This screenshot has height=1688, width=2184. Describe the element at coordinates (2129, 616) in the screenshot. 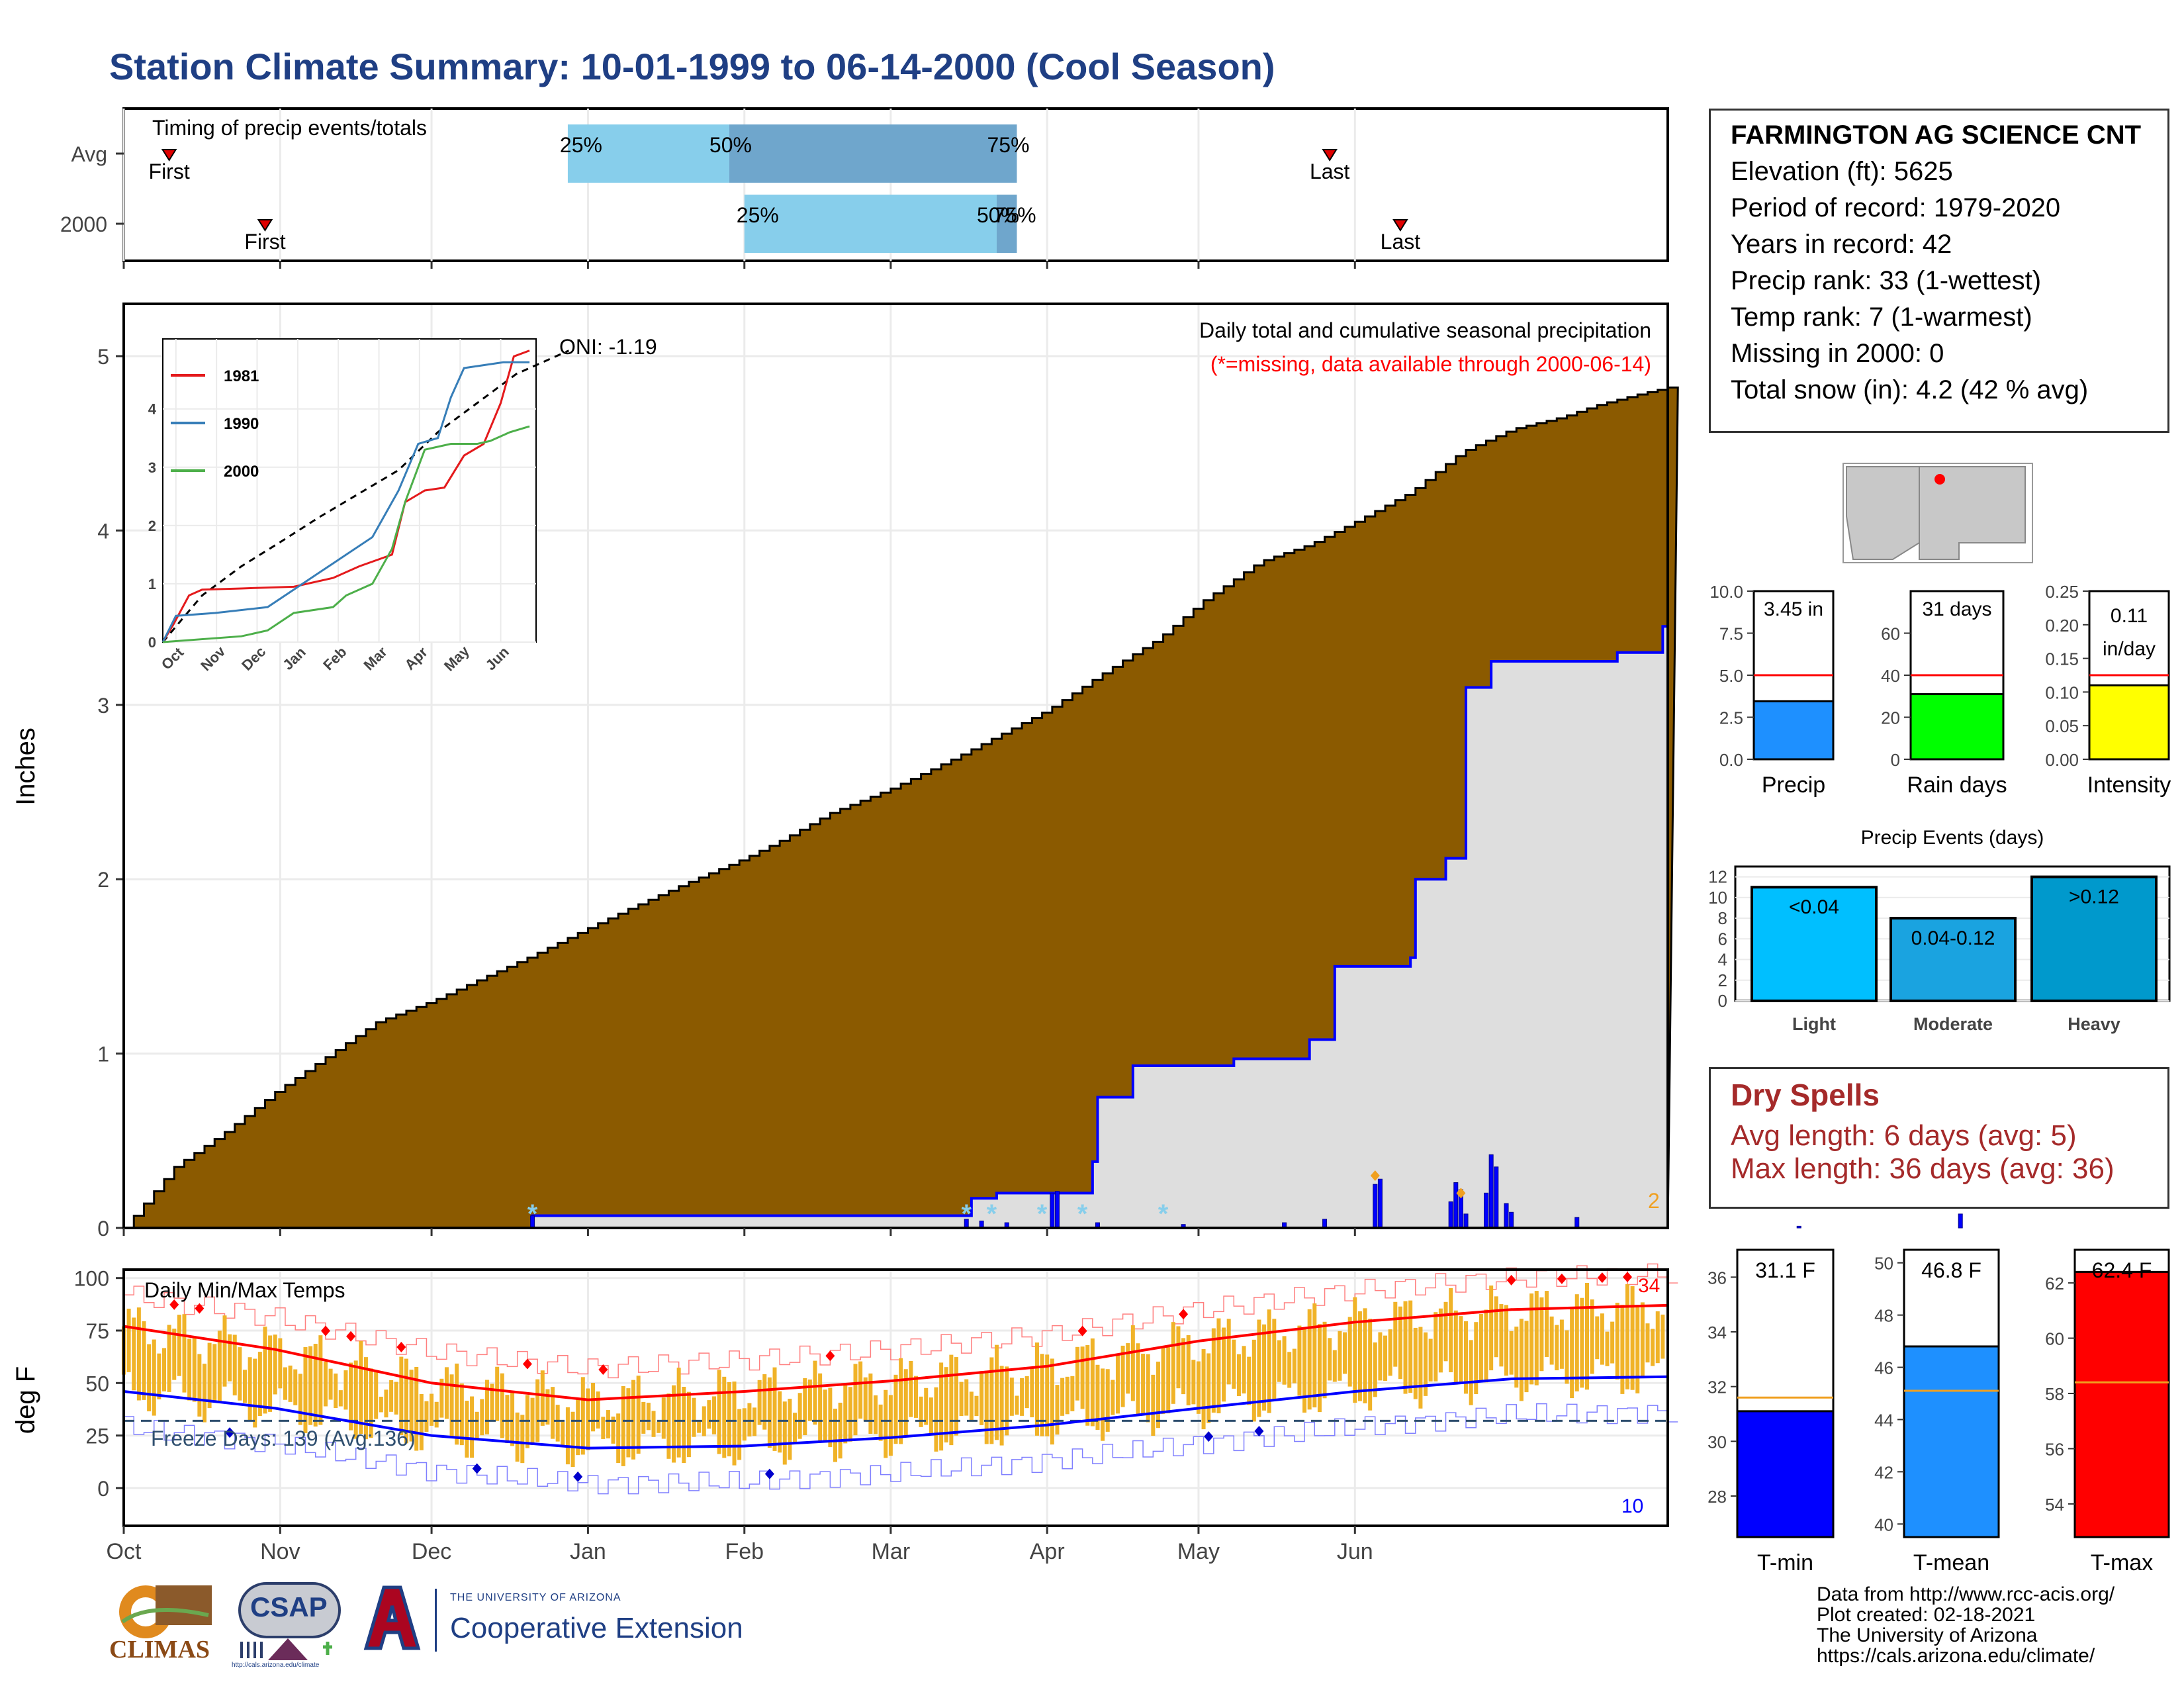

I see `precip-summary-value: 0.11` at that location.